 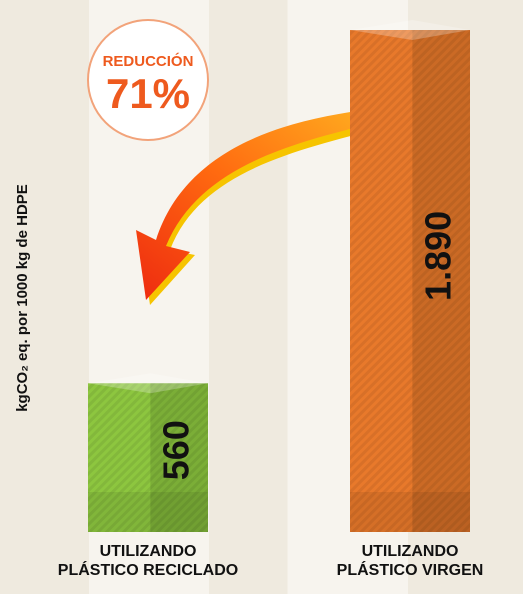 I want to click on annotation-value: 71%, so click(x=148, y=93).